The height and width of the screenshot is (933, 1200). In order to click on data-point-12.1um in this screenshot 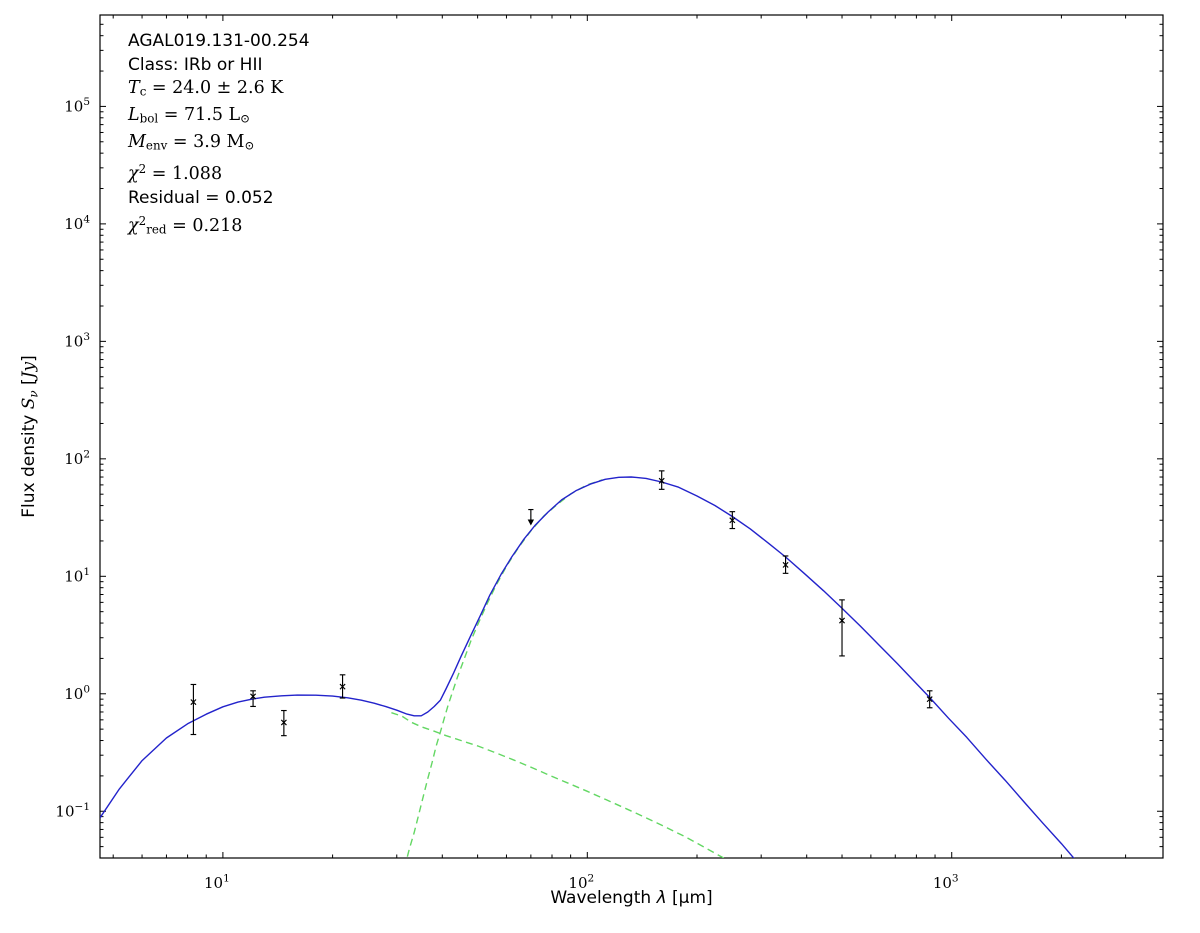, I will do `click(253, 699)`.